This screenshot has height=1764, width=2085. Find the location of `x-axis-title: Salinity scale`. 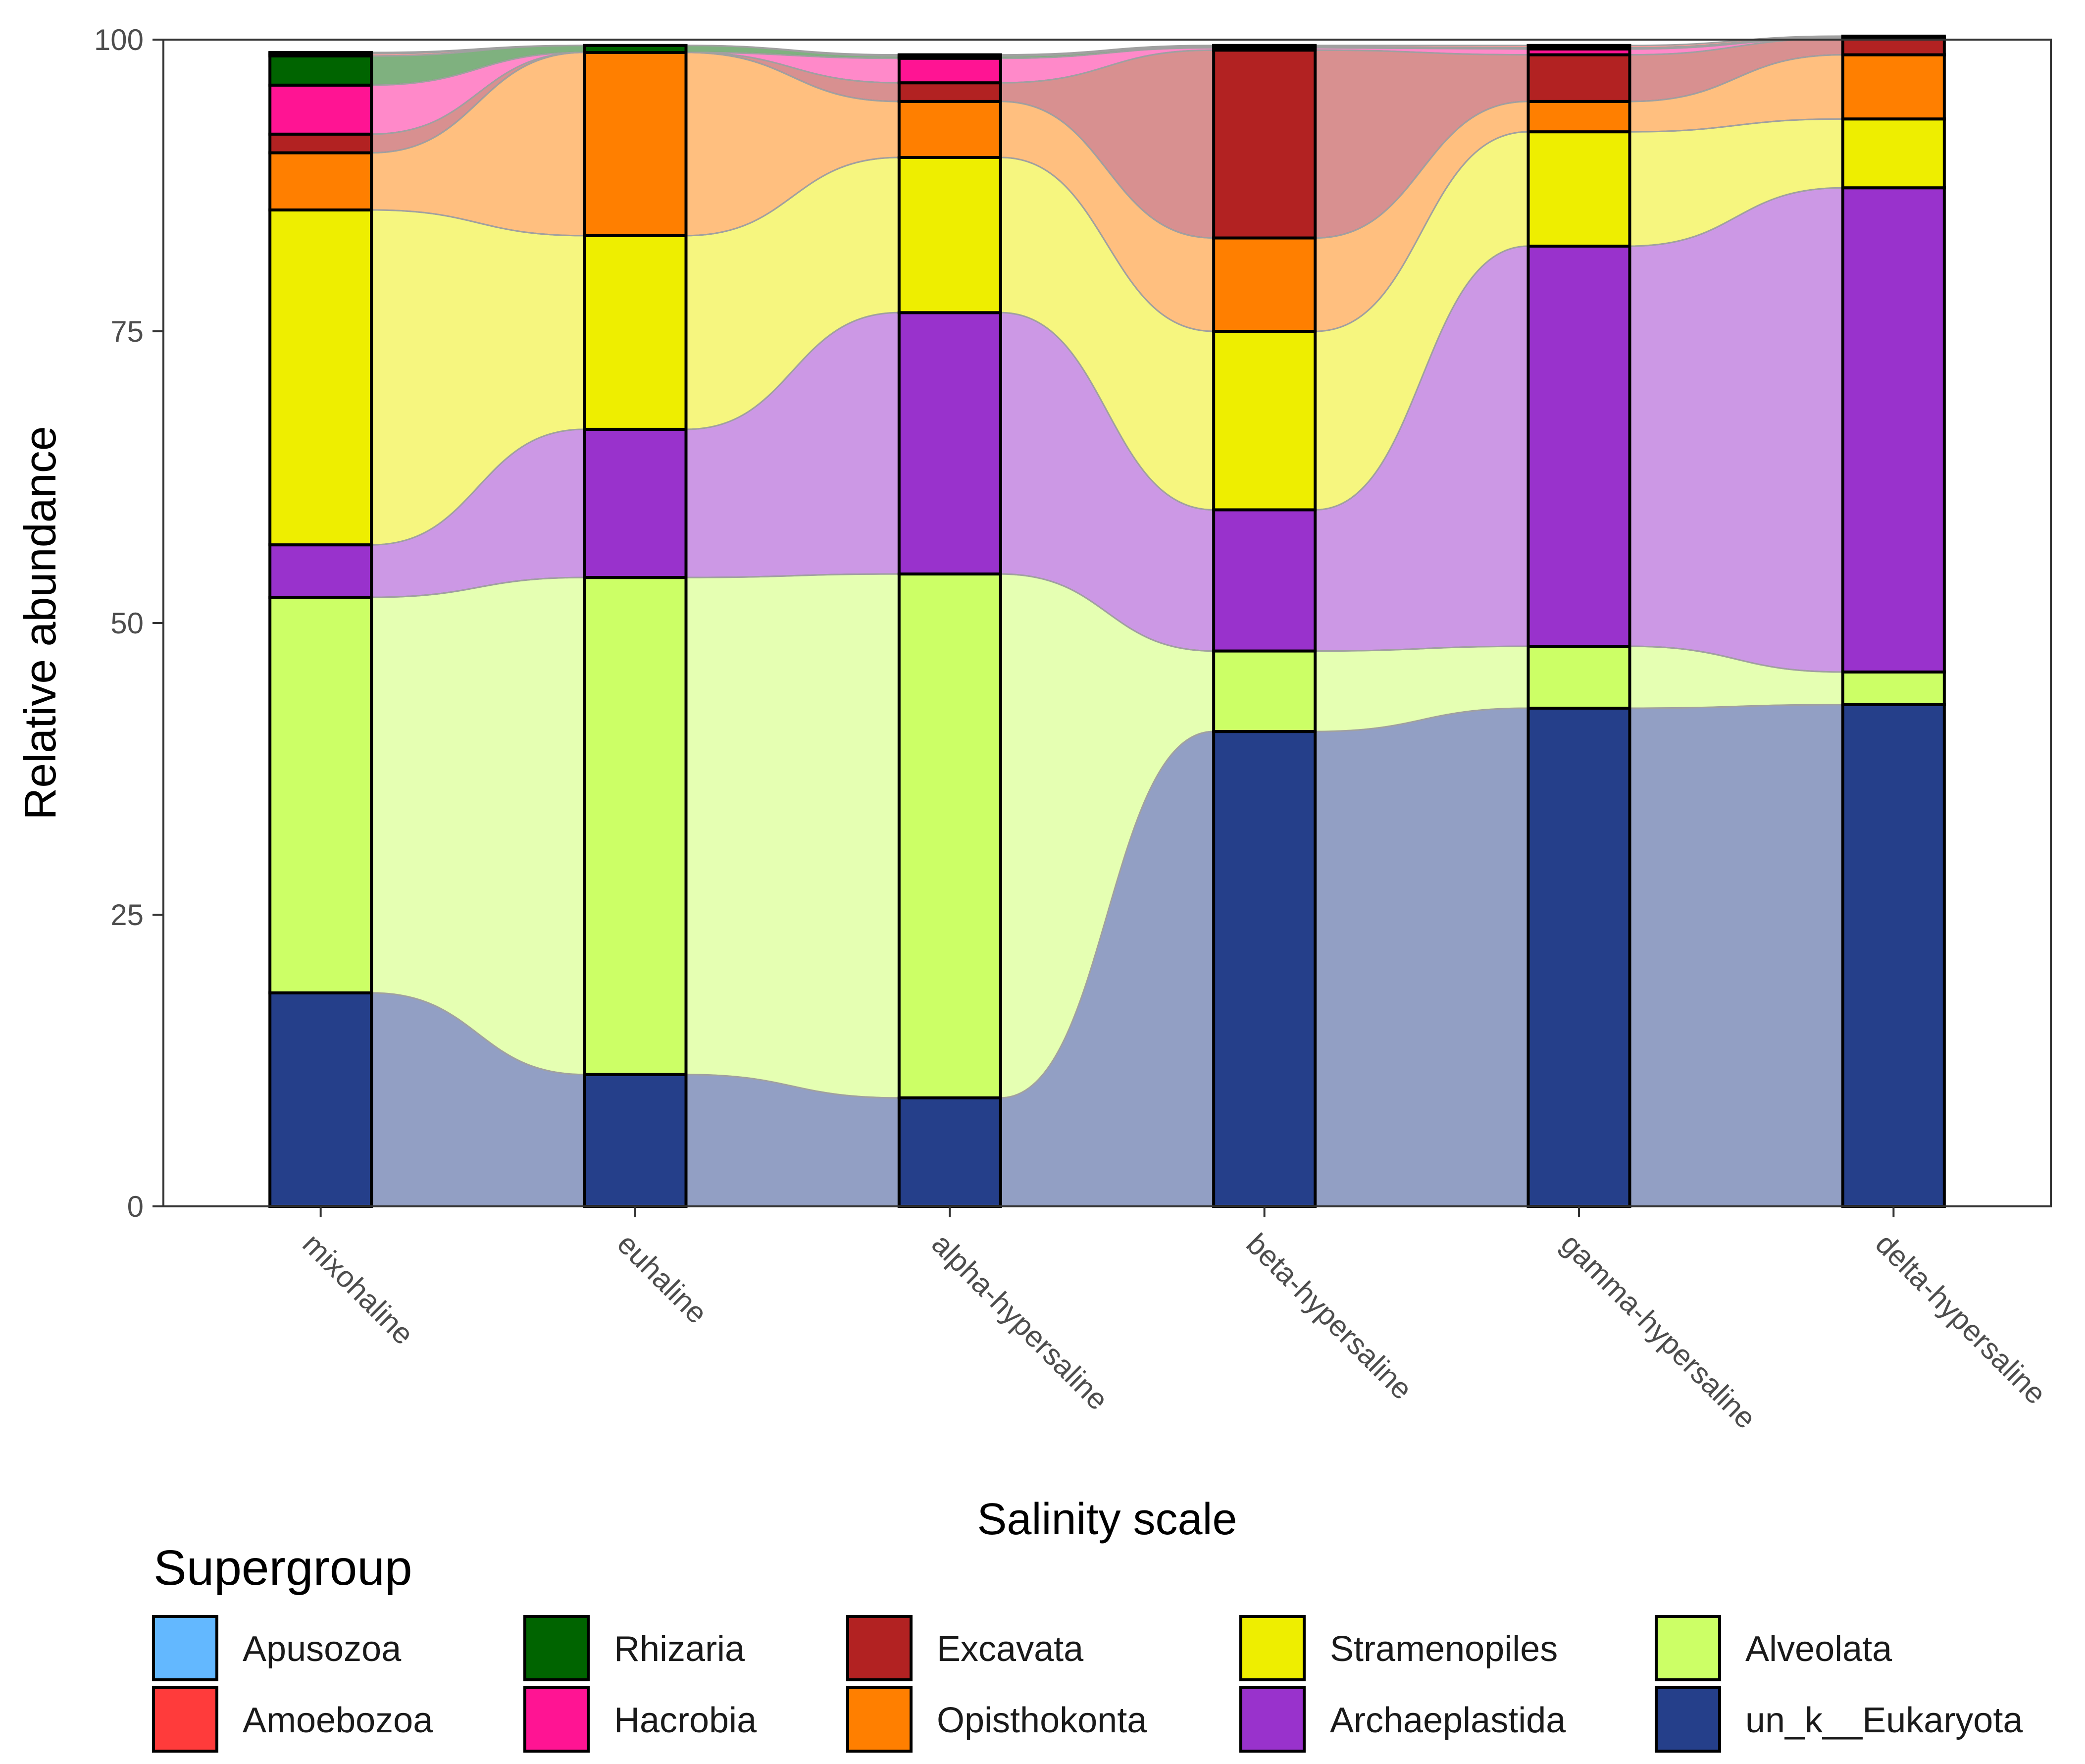

x-axis-title: Salinity scale is located at coordinates (1107, 1519).